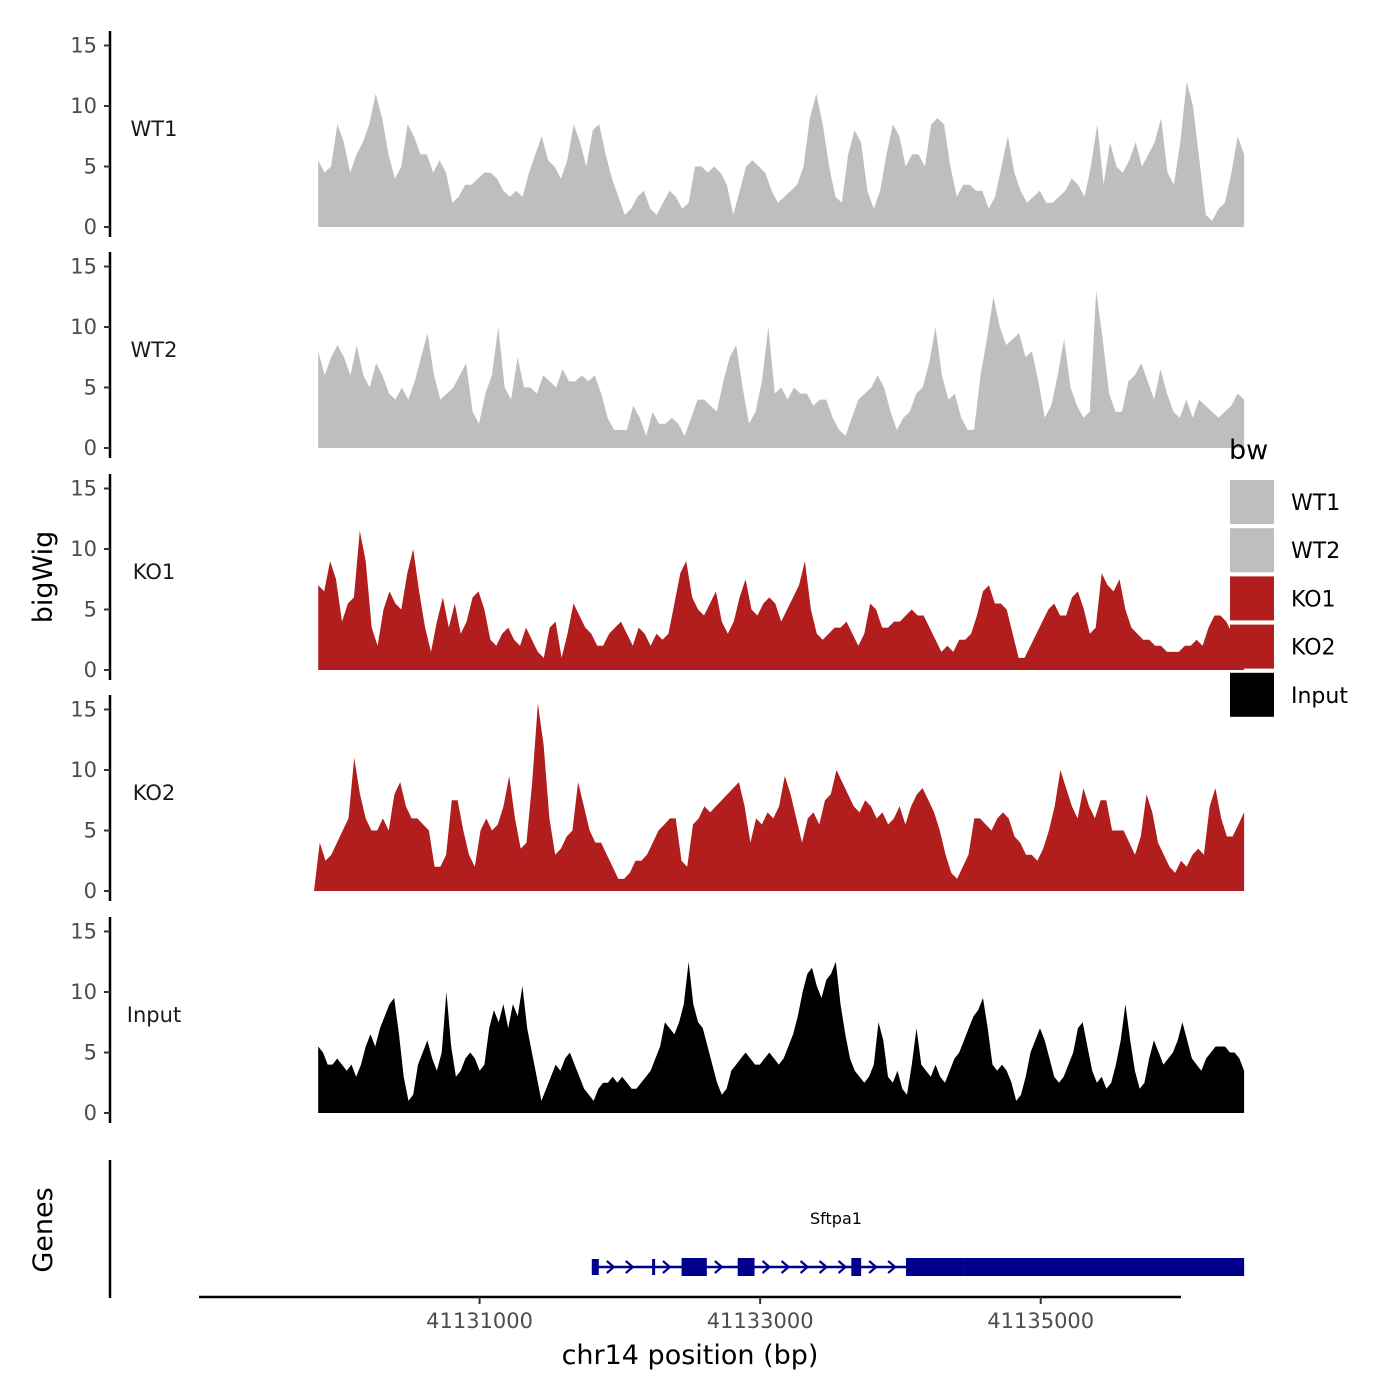 The height and width of the screenshot is (1400, 1400). Describe the element at coordinates (1315, 503) in the screenshot. I see `legend-label-wt1: WT1` at that location.